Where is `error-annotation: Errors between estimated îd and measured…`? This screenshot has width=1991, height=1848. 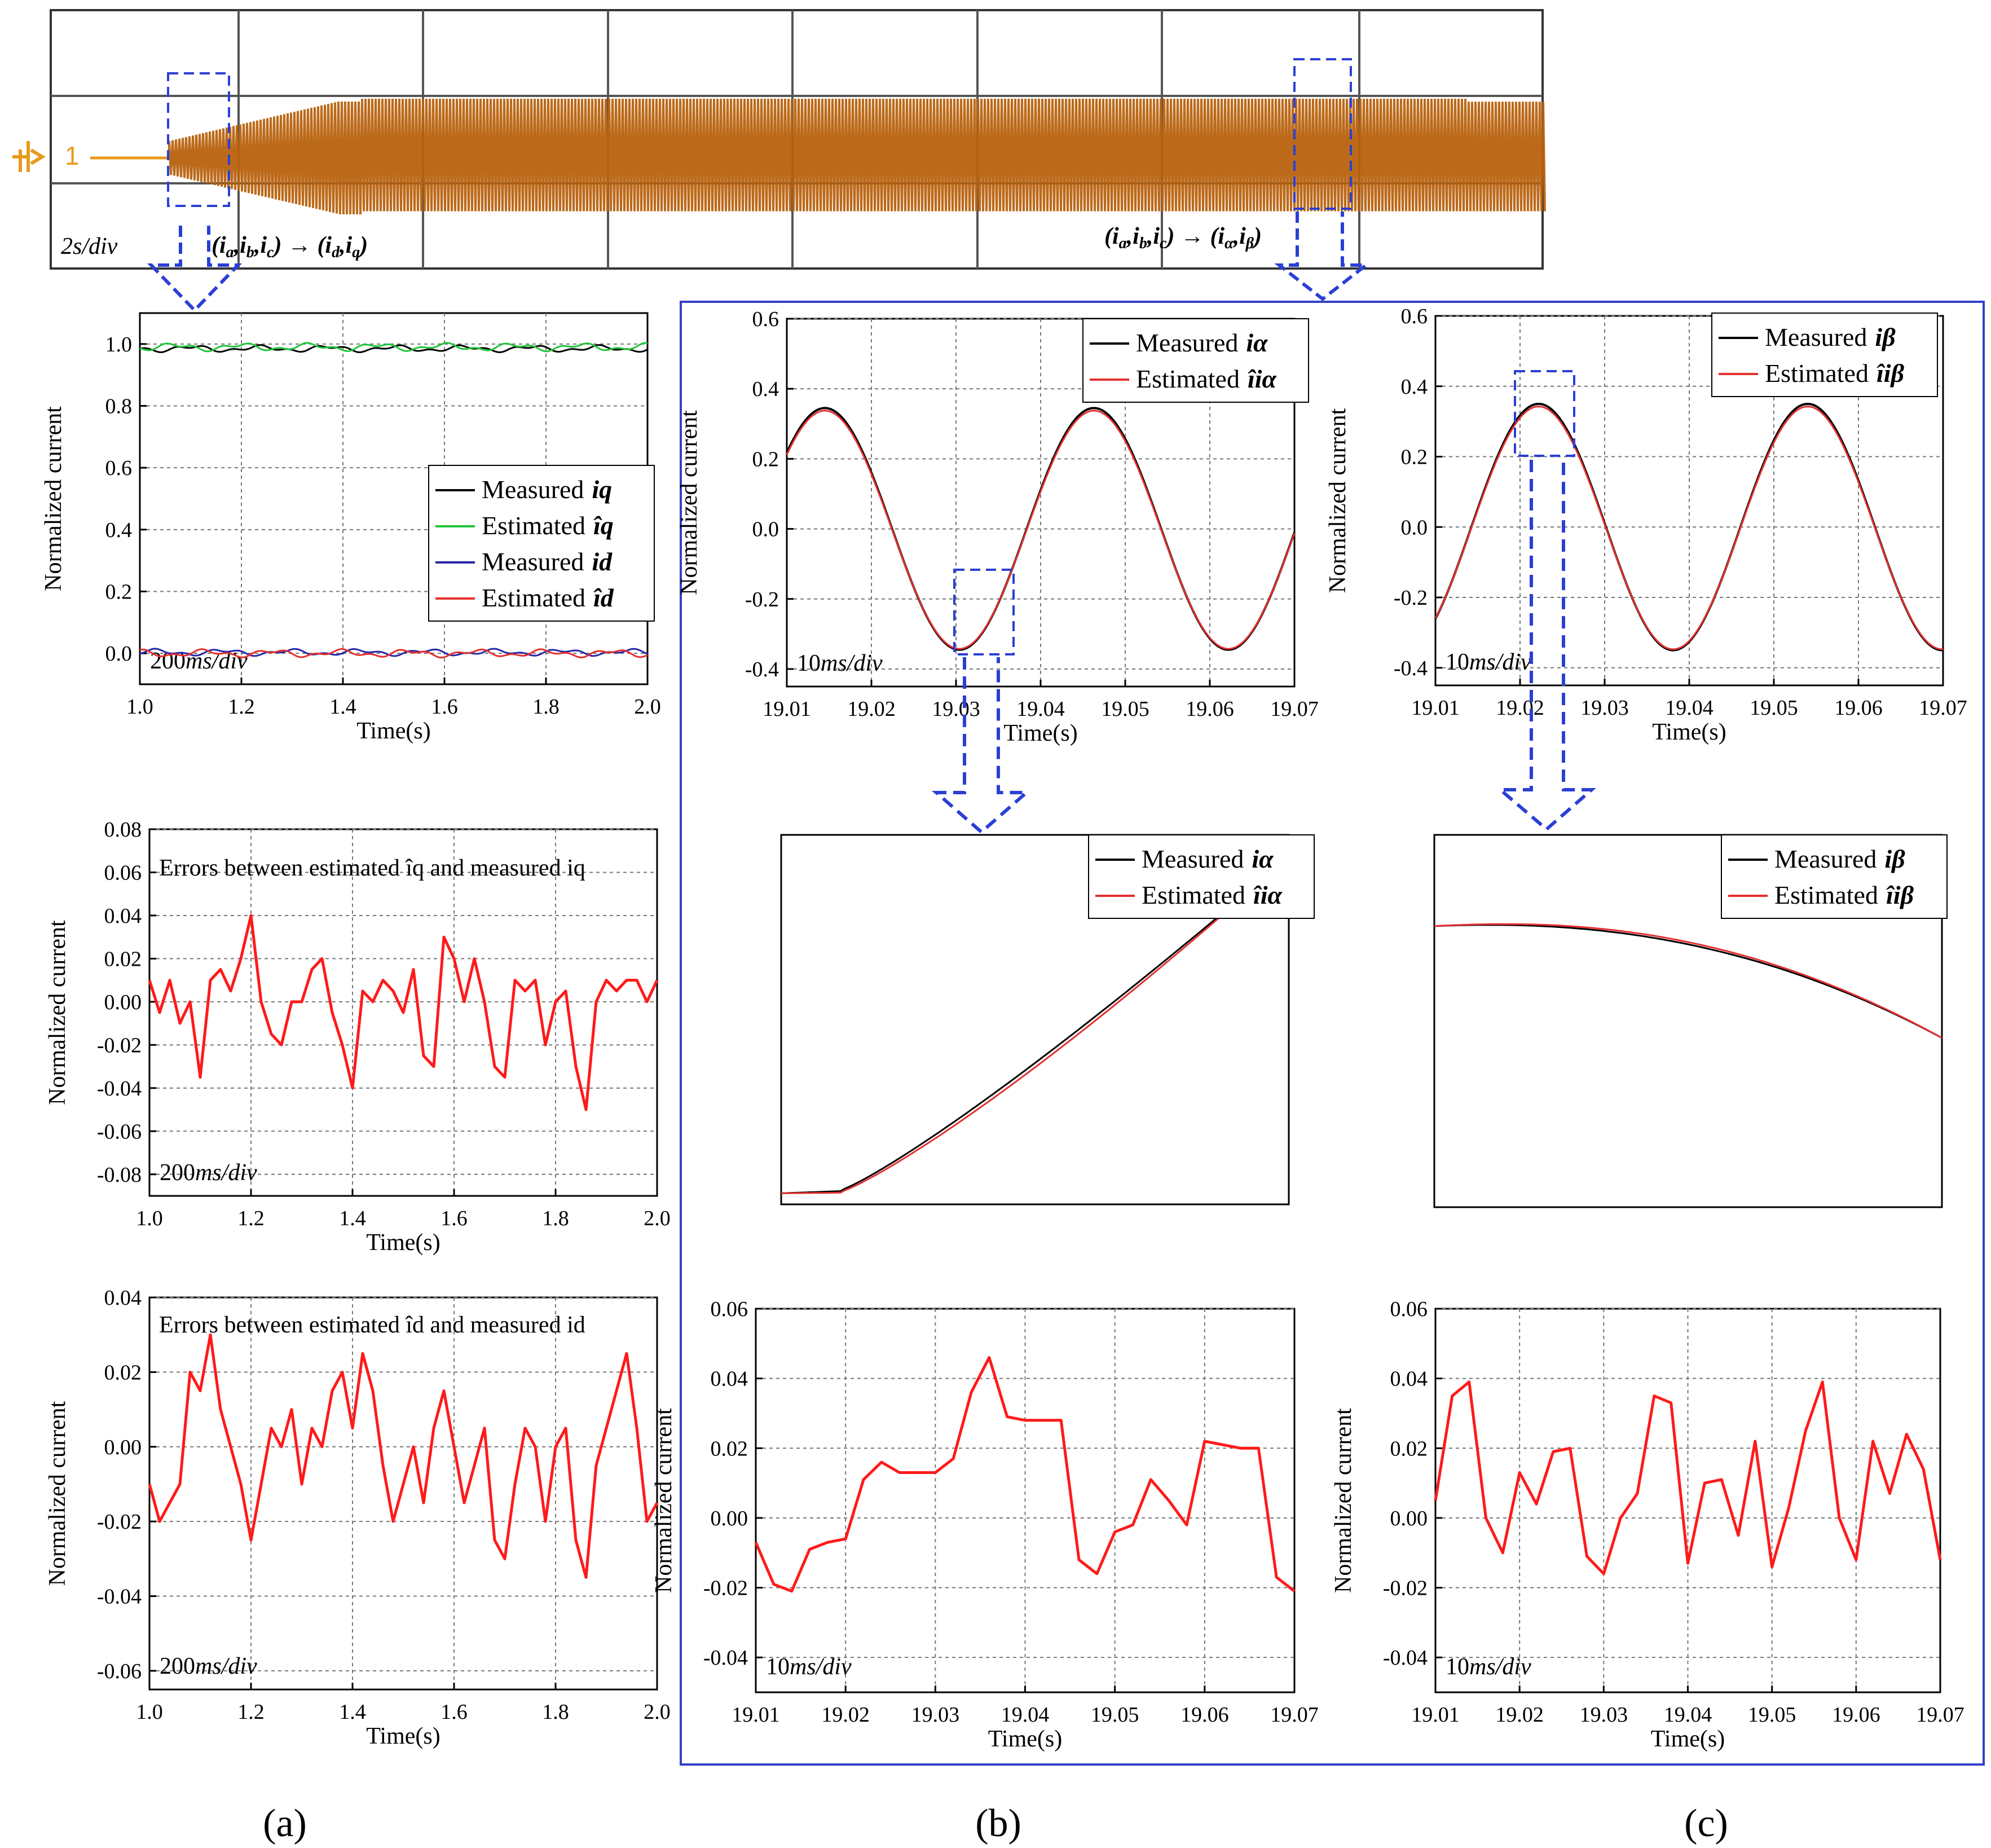 error-annotation: Errors between estimated îd and measured… is located at coordinates (372, 1325).